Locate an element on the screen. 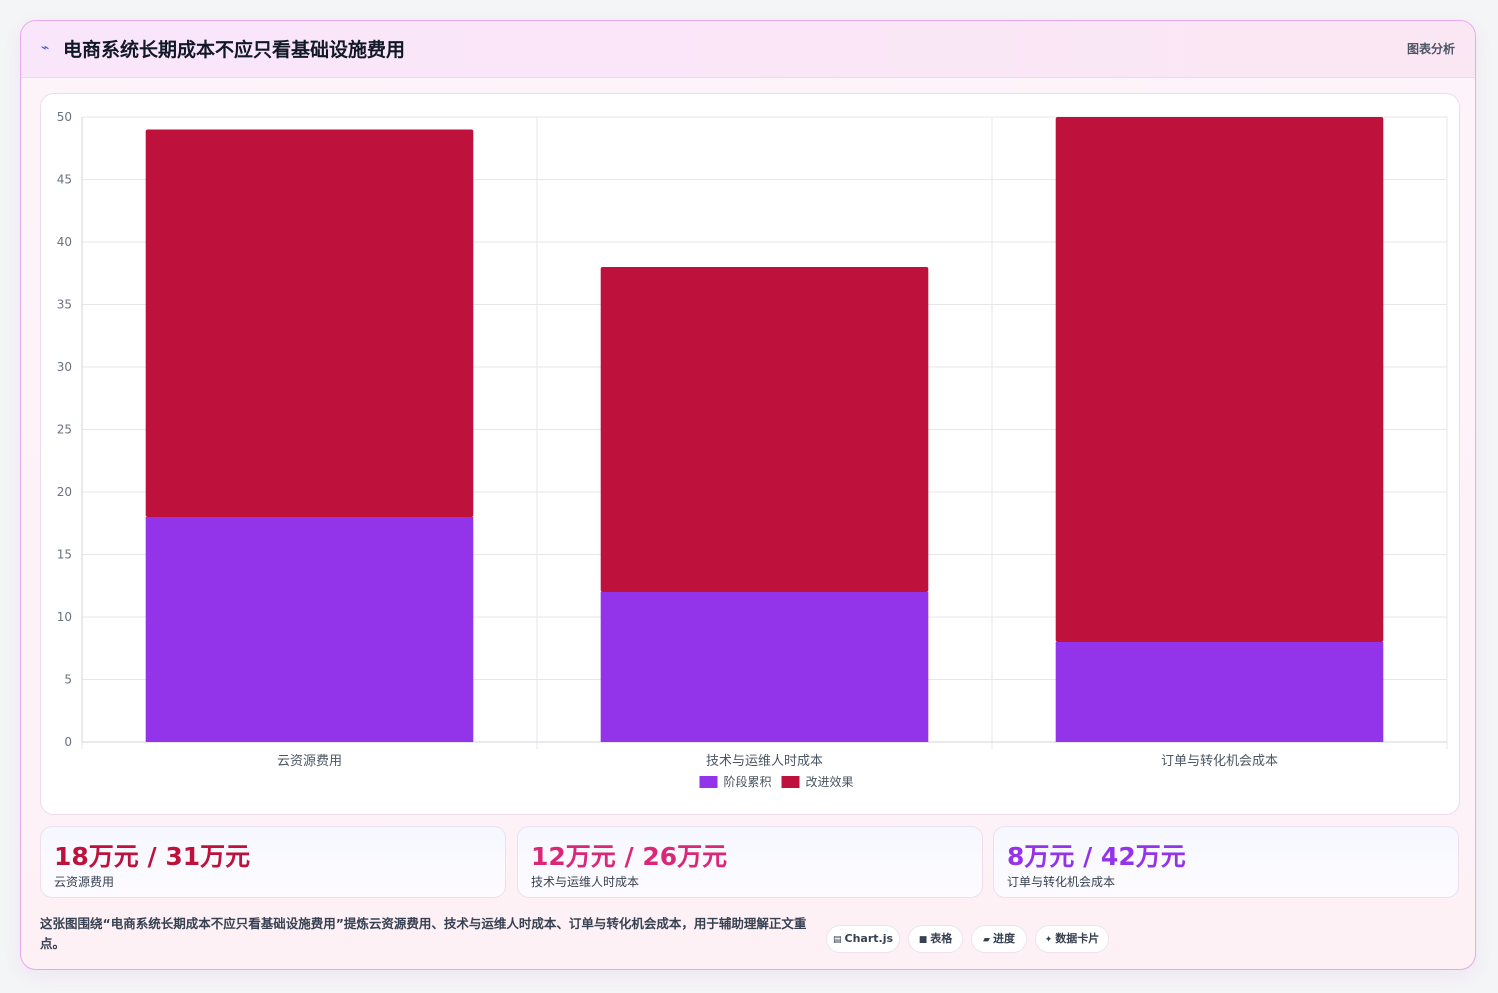 The image size is (1498, 993). chip-chartjs: ▤ Chart.js is located at coordinates (863, 939).